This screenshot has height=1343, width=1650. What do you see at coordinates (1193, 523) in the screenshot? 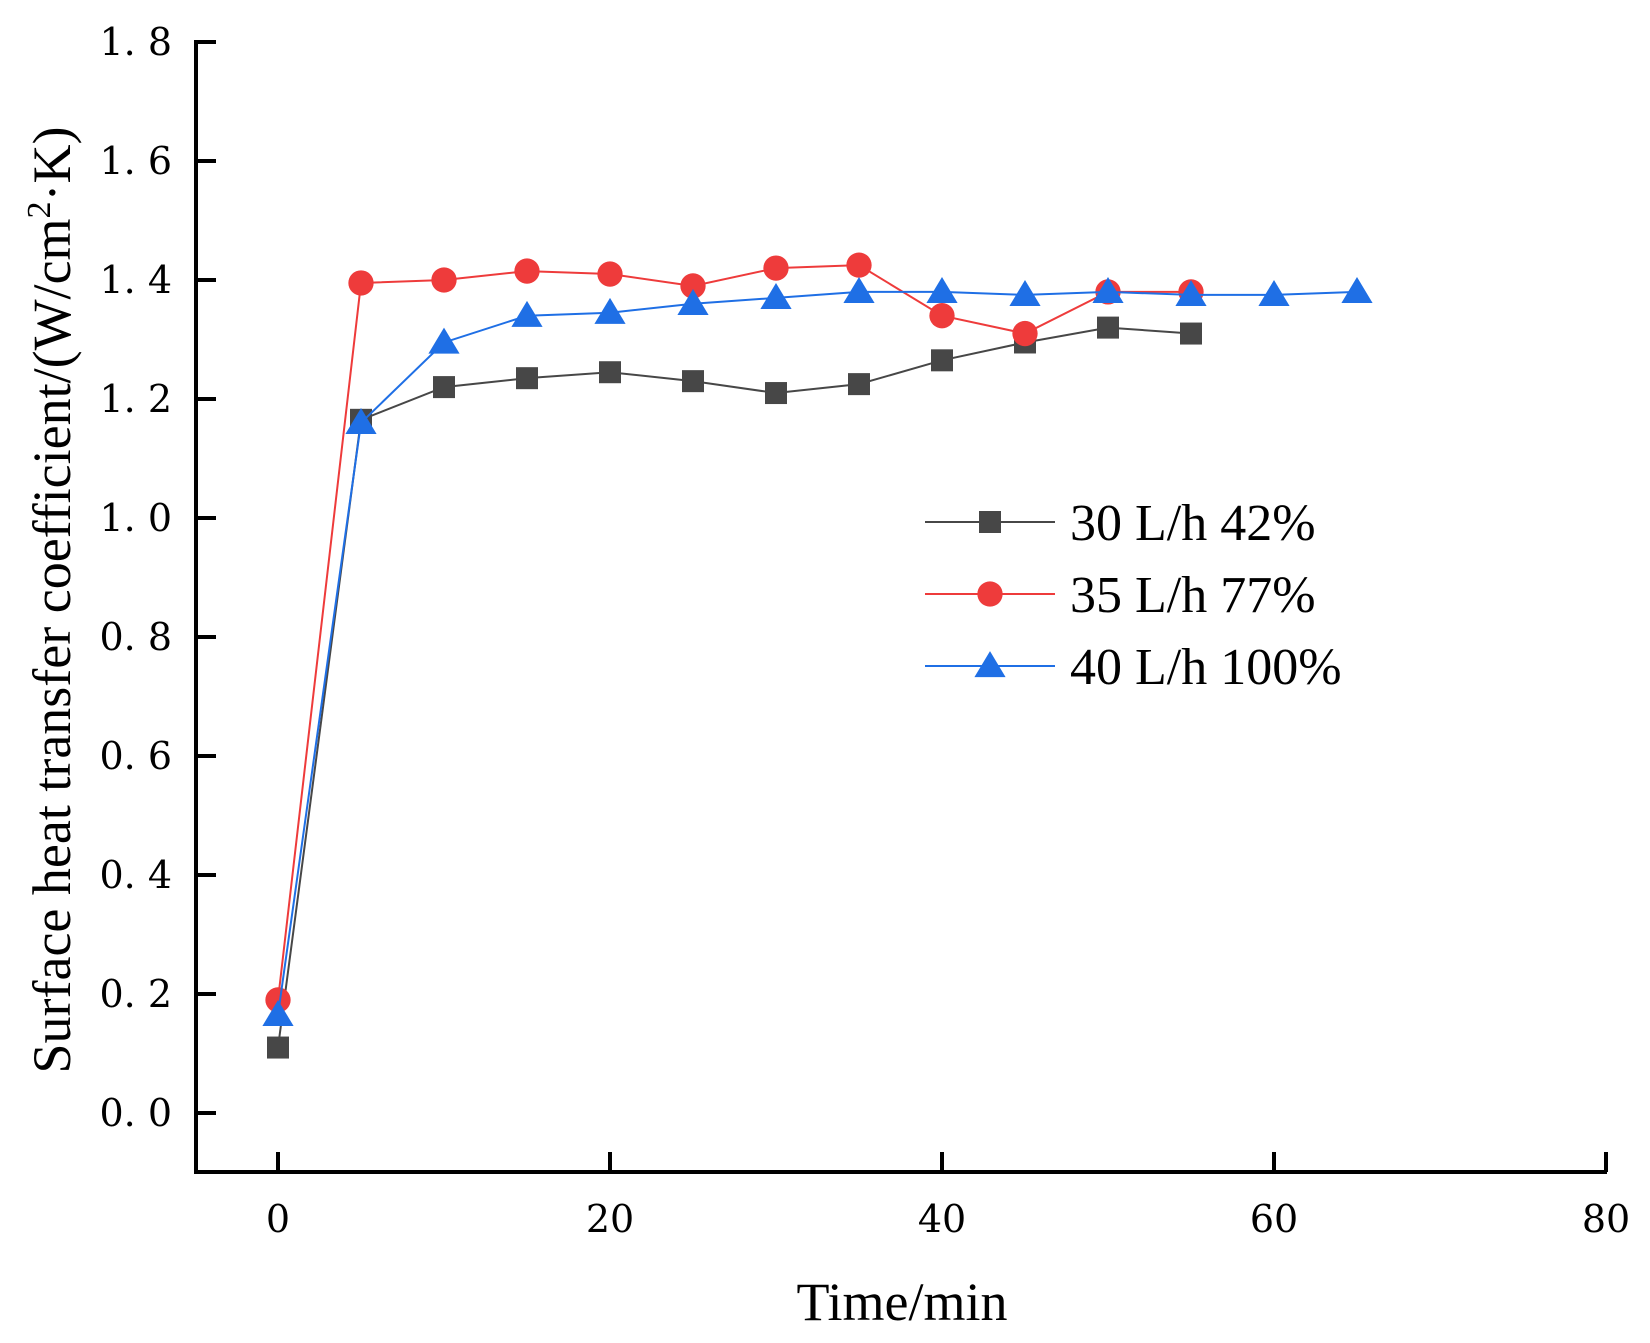
I see `legend-label: 30 L/h 42%` at bounding box center [1193, 523].